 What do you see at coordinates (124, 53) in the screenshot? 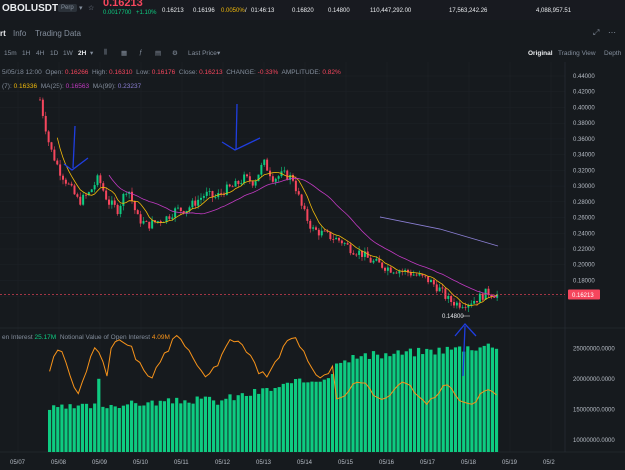
I see `calendar-icon: ▦` at bounding box center [124, 53].